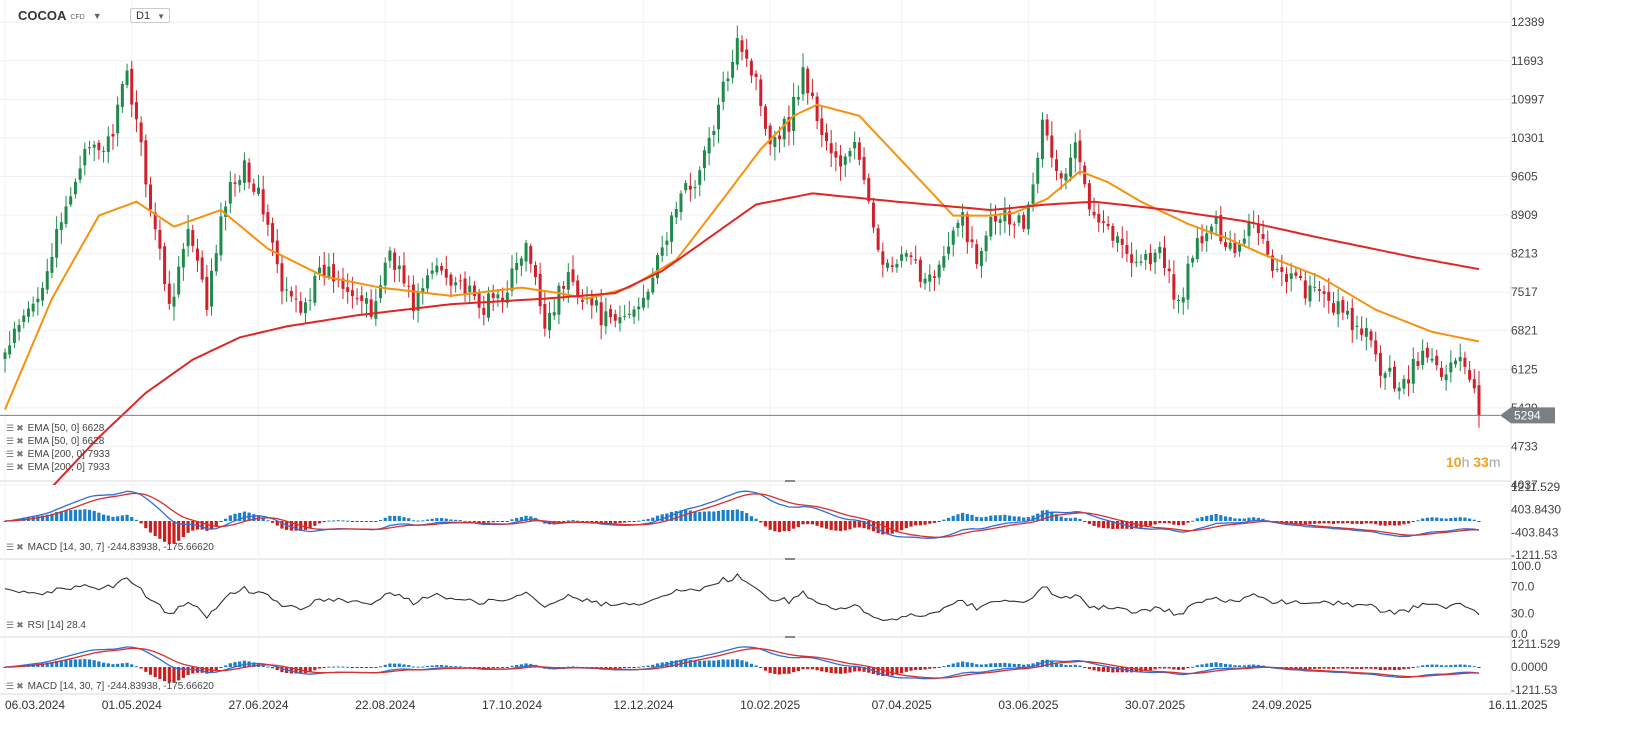  What do you see at coordinates (60, 15) in the screenshot?
I see `symbol-selector: COCOA CFD ▼` at bounding box center [60, 15].